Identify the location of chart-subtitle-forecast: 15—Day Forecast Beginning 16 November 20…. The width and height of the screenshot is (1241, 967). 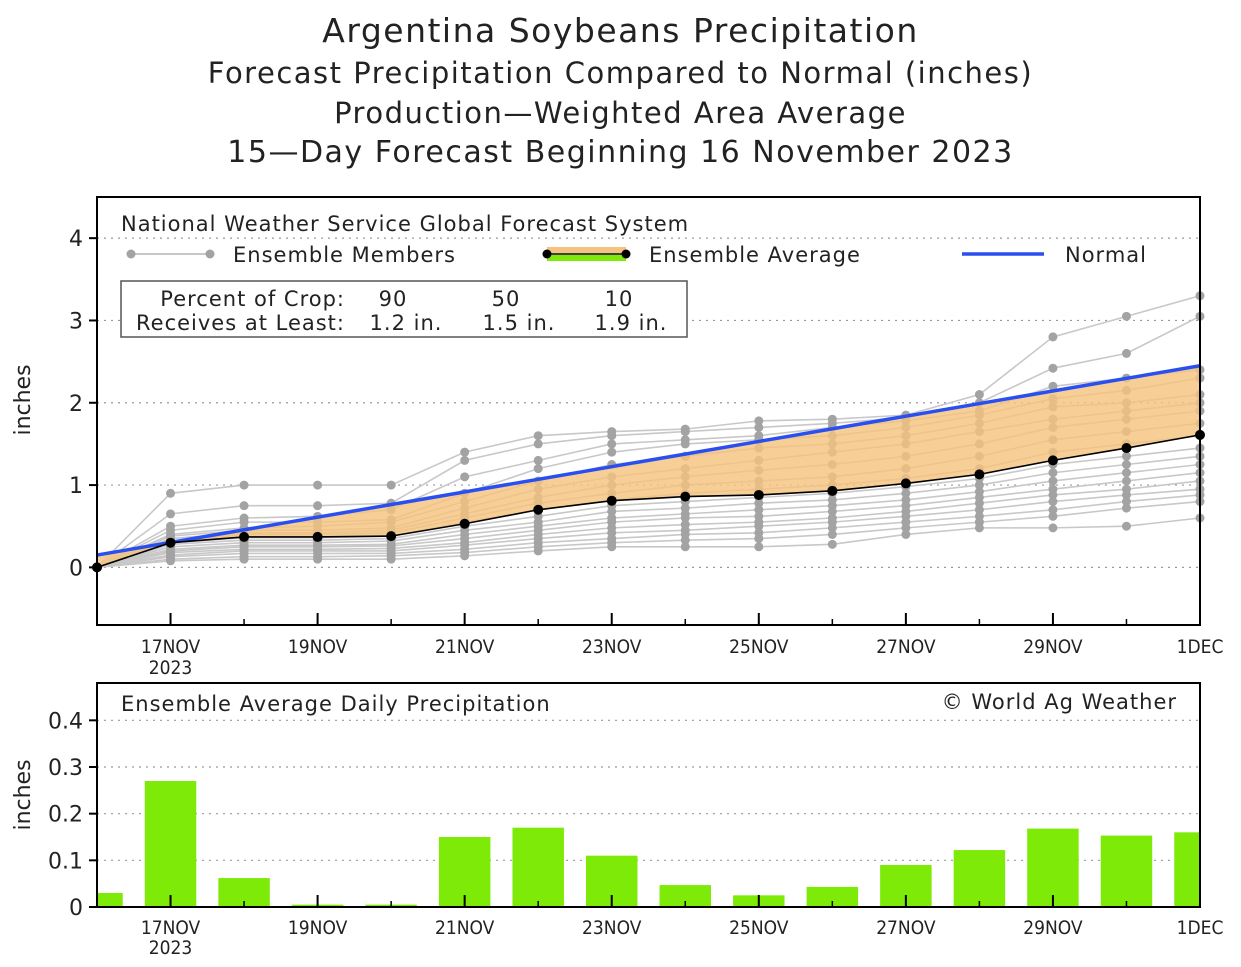
(620, 152).